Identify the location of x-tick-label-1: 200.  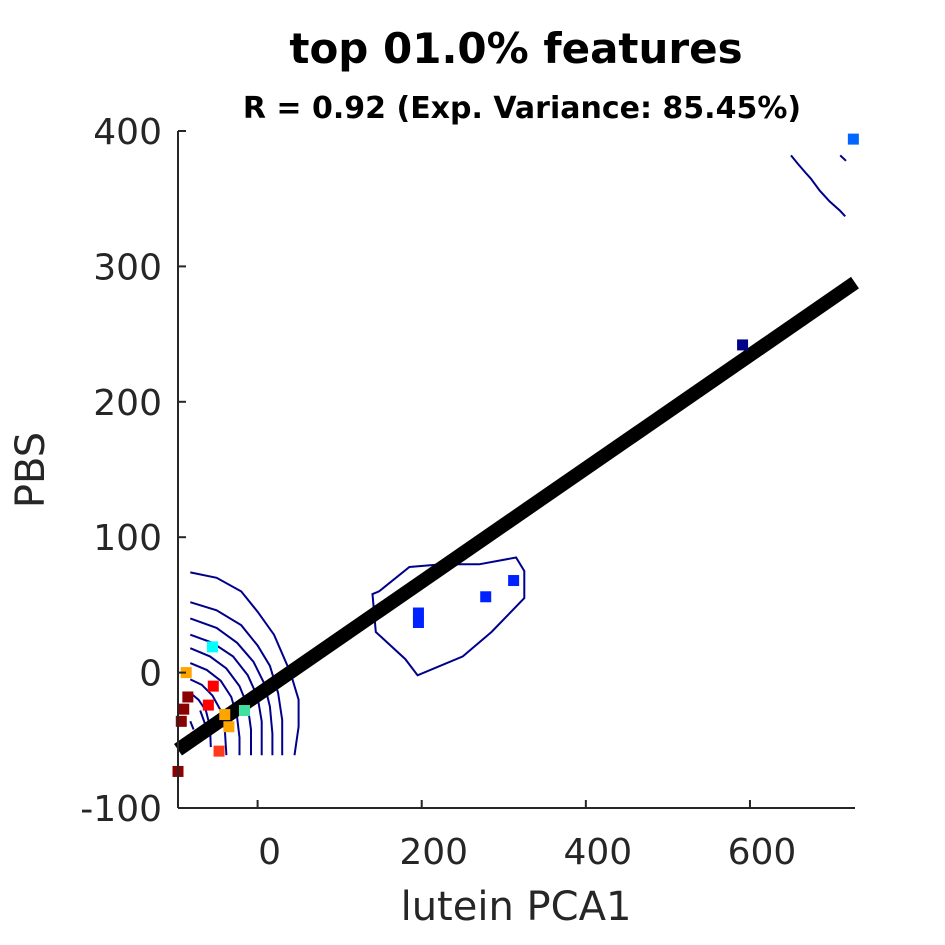
(433, 852).